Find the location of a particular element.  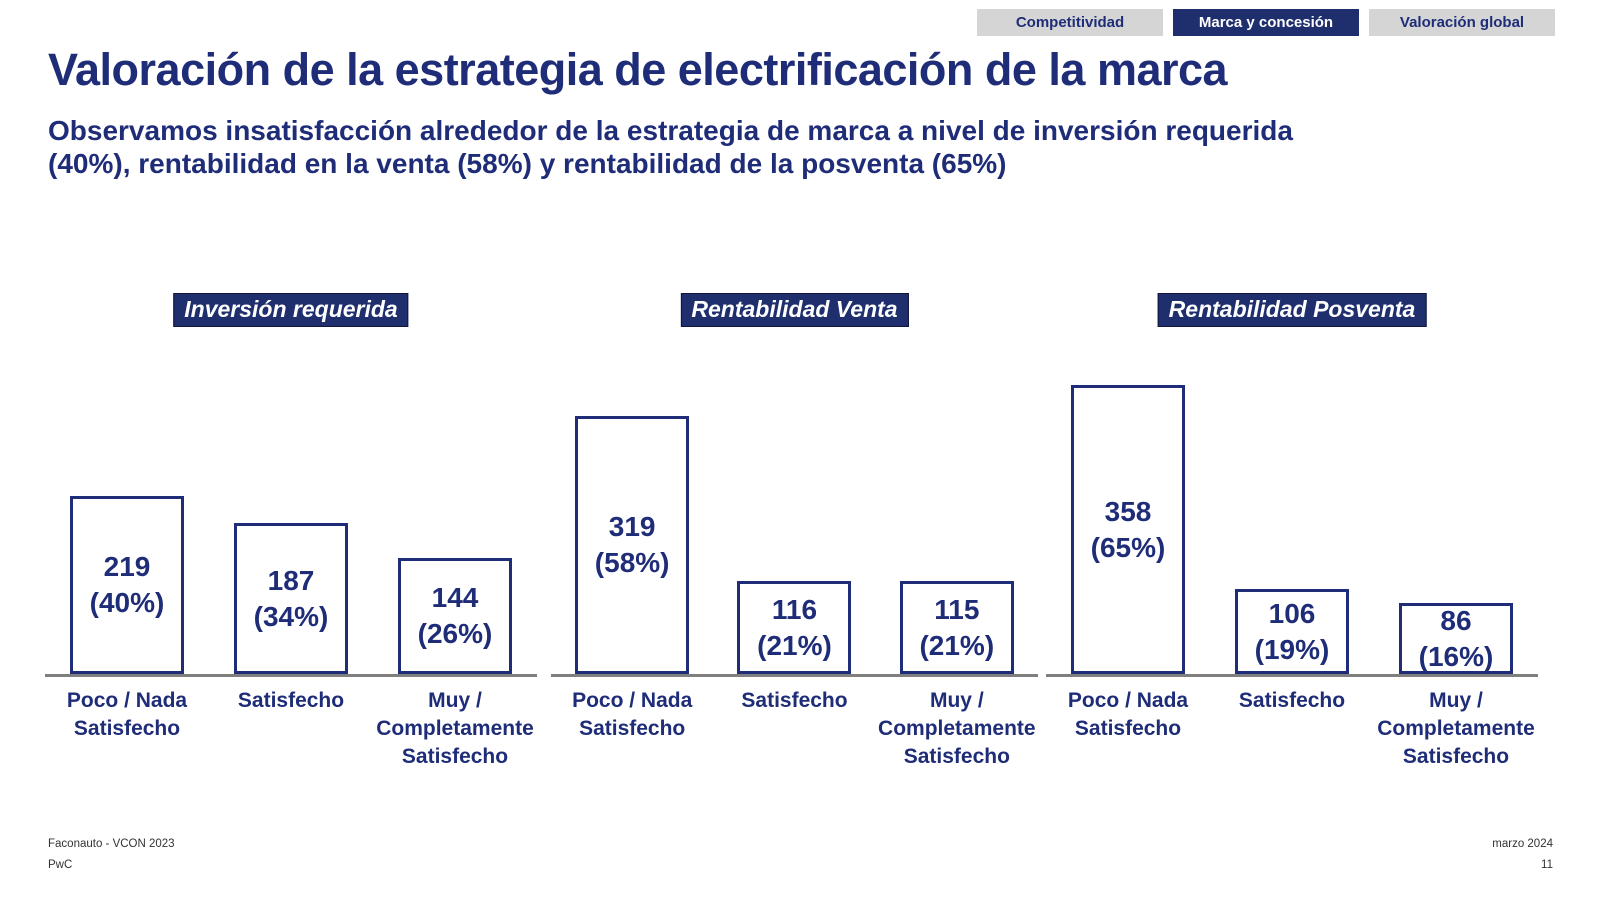

bars-area: 358 (65%) 106 (19%) 86 (16%) is located at coordinates (1292, 525).